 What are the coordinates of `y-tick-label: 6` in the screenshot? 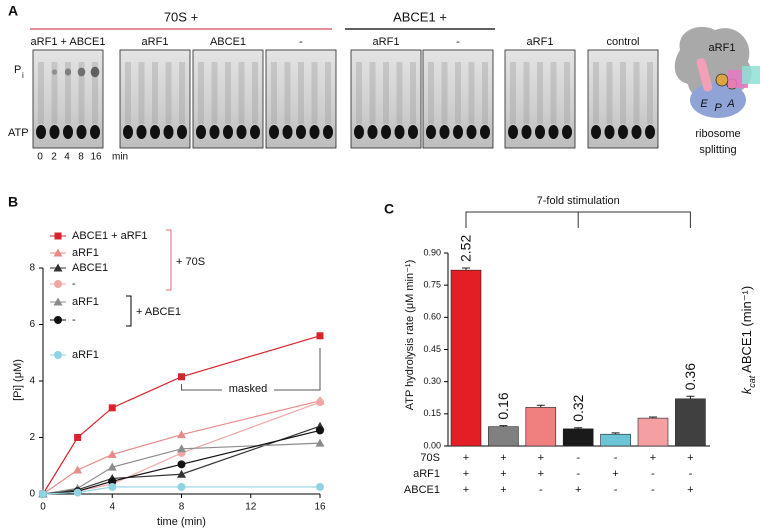 It's located at (32, 324).